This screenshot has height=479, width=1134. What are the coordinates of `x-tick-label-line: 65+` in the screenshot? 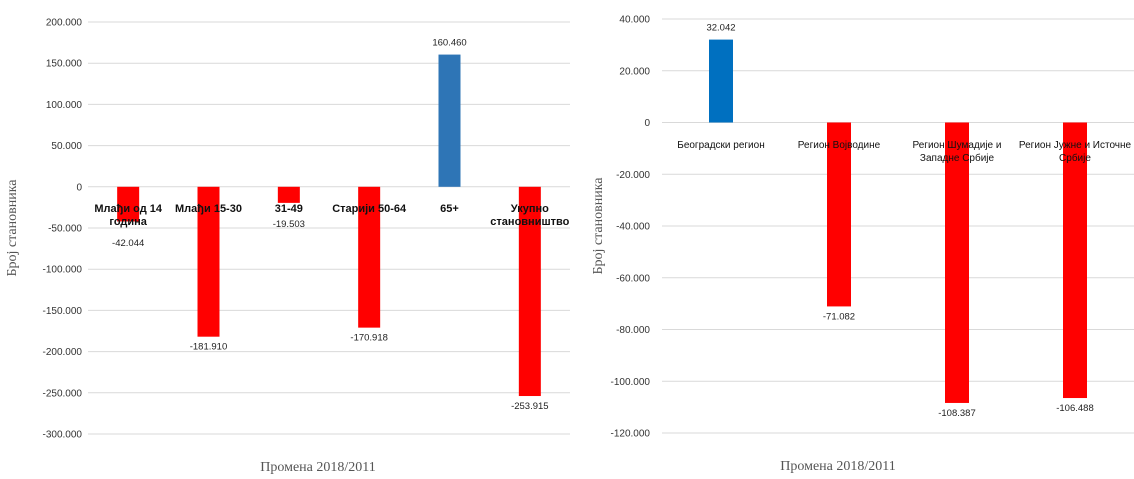 It's located at (449, 209).